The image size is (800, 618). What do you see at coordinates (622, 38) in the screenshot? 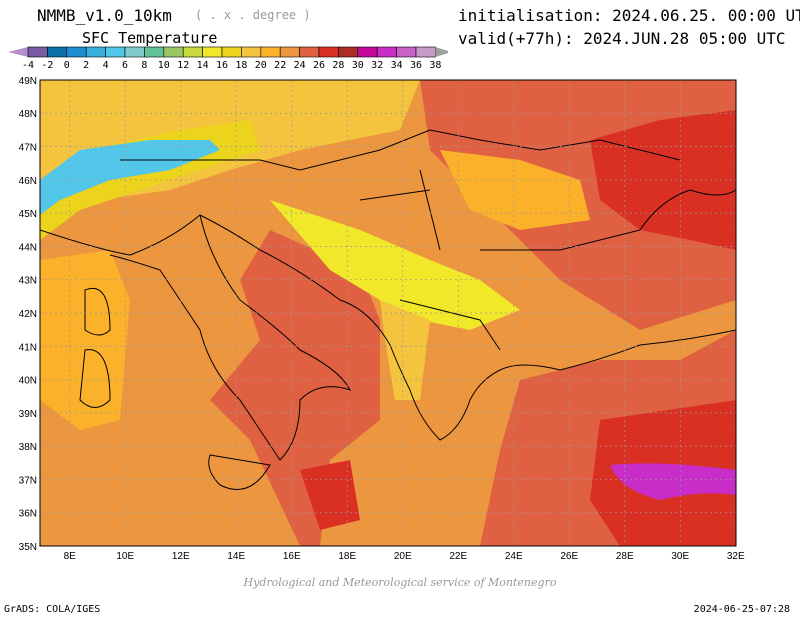
I see `valid-time: valid(+77h): 2024.JUN.28 05:00 UTC` at bounding box center [622, 38].